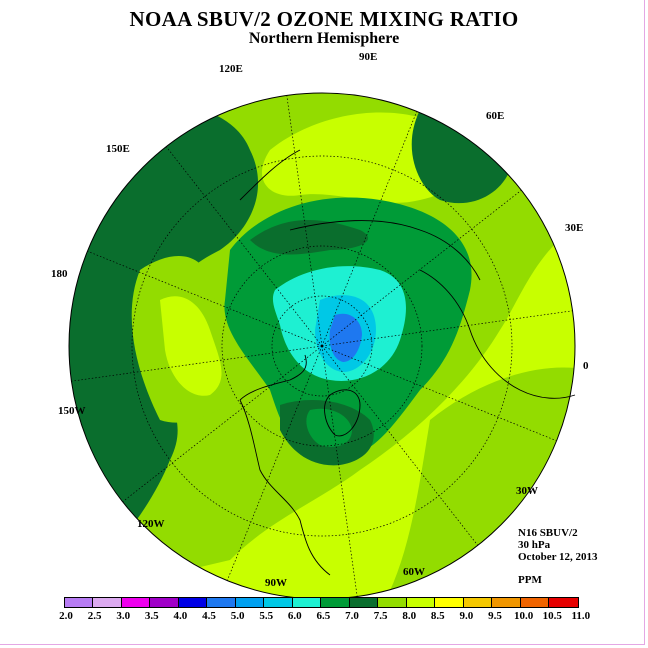 The image size is (648, 648). What do you see at coordinates (59, 274) in the screenshot?
I see `lon-label-180: 180` at bounding box center [59, 274].